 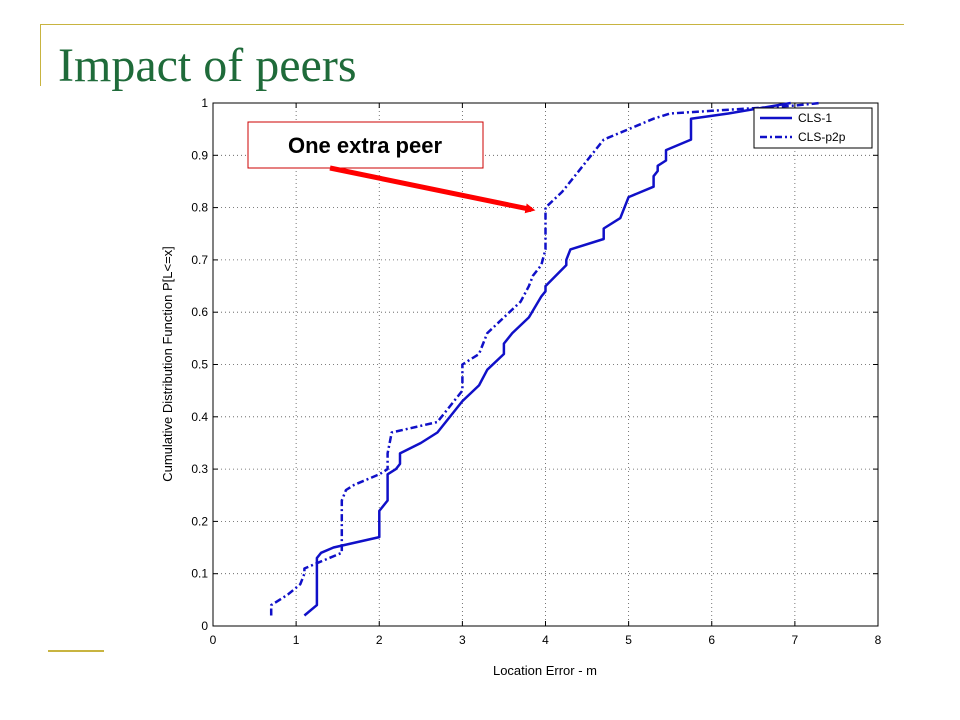 I want to click on footer-decor, so click(x=76, y=651).